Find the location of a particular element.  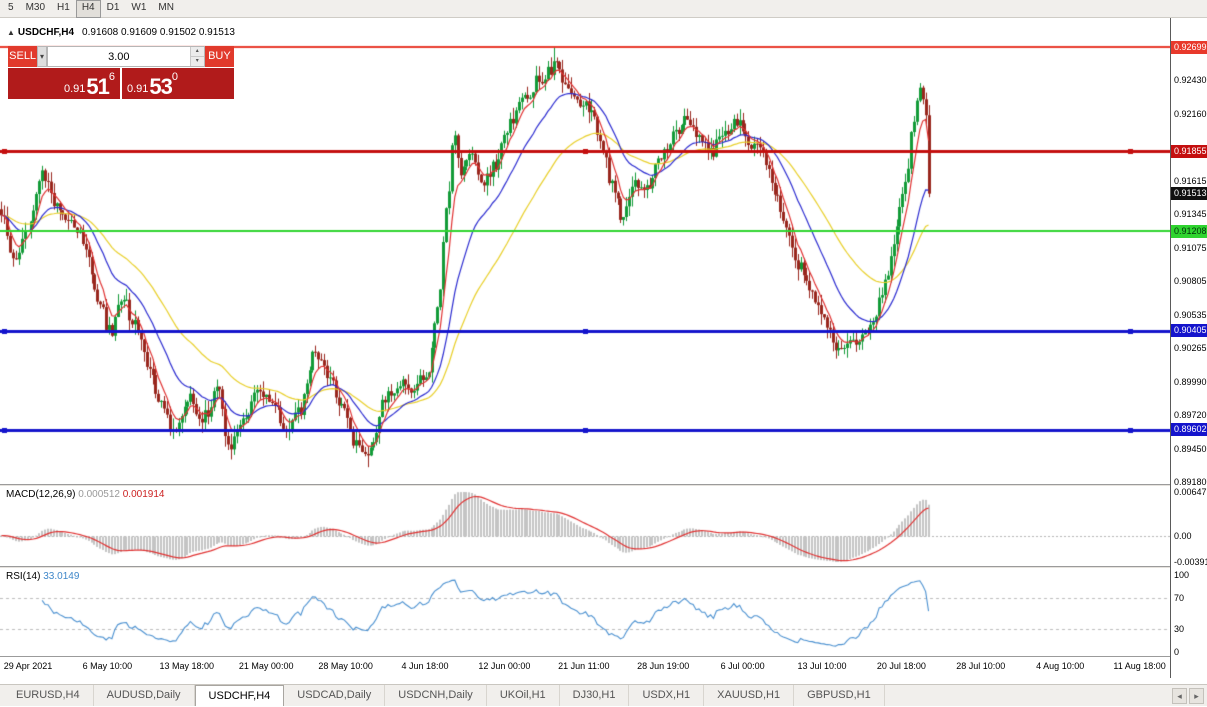

time-axis-label: 28 May 10:00 is located at coordinates (345, 666).